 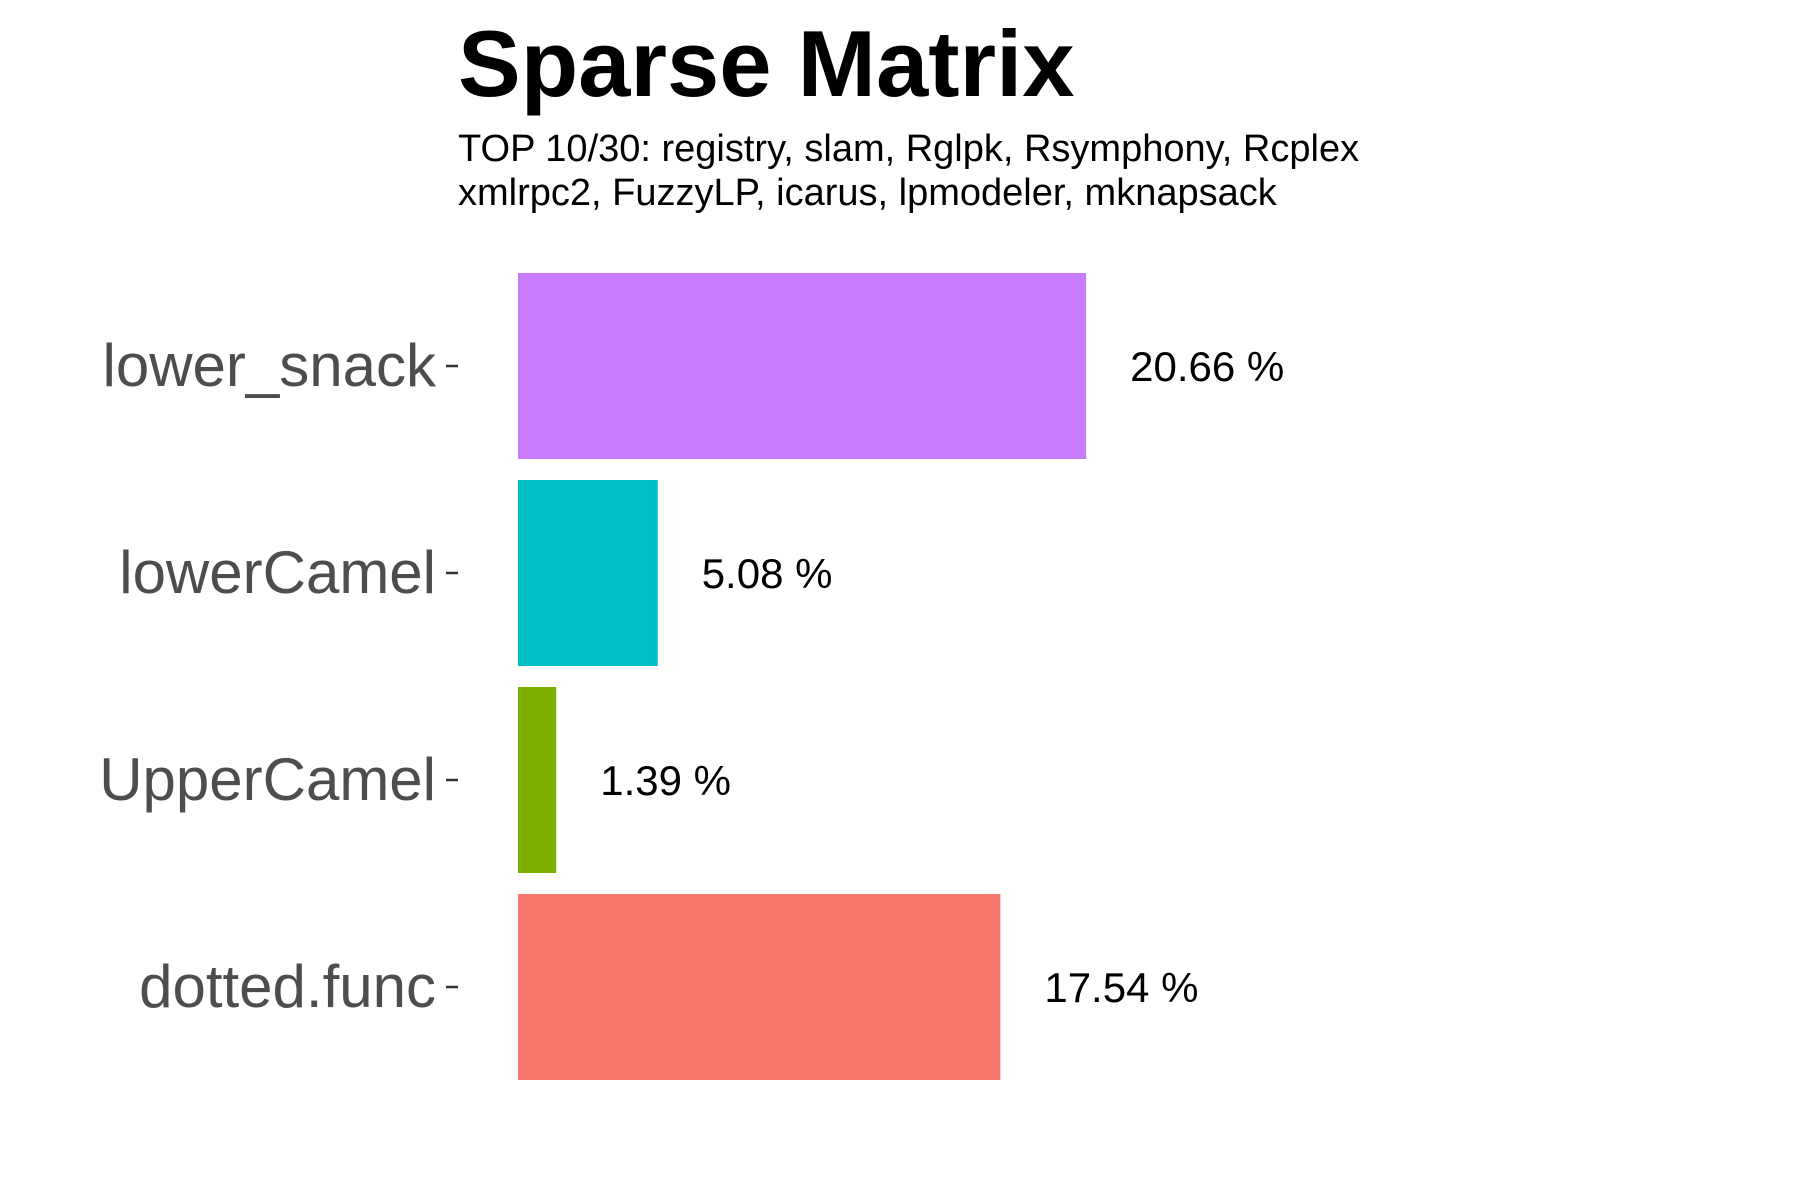 What do you see at coordinates (767, 573) in the screenshot?
I see `value-label-lowercamel: 5.08 %` at bounding box center [767, 573].